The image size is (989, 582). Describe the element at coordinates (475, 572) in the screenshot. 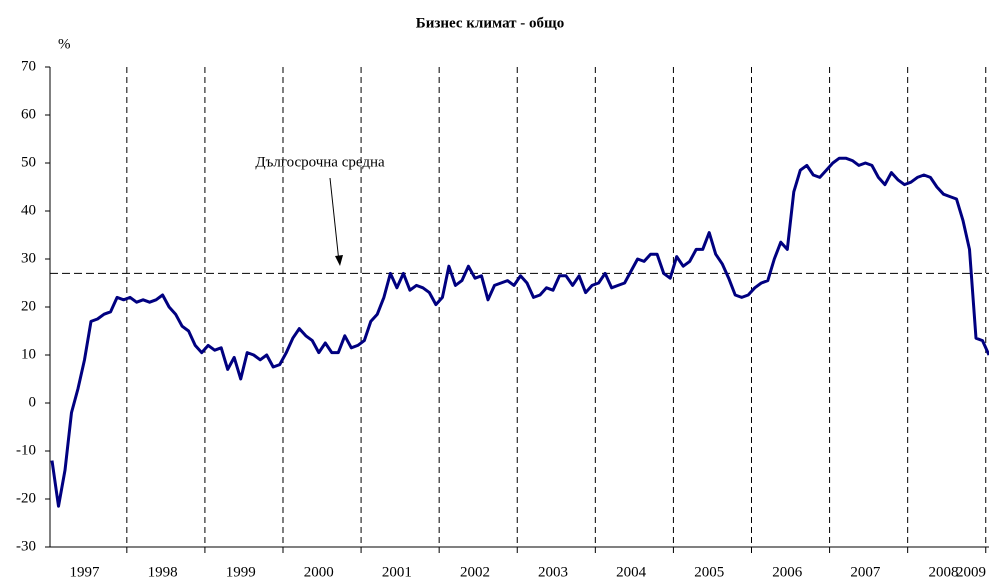

I see `x-tick-label: 2002` at that location.